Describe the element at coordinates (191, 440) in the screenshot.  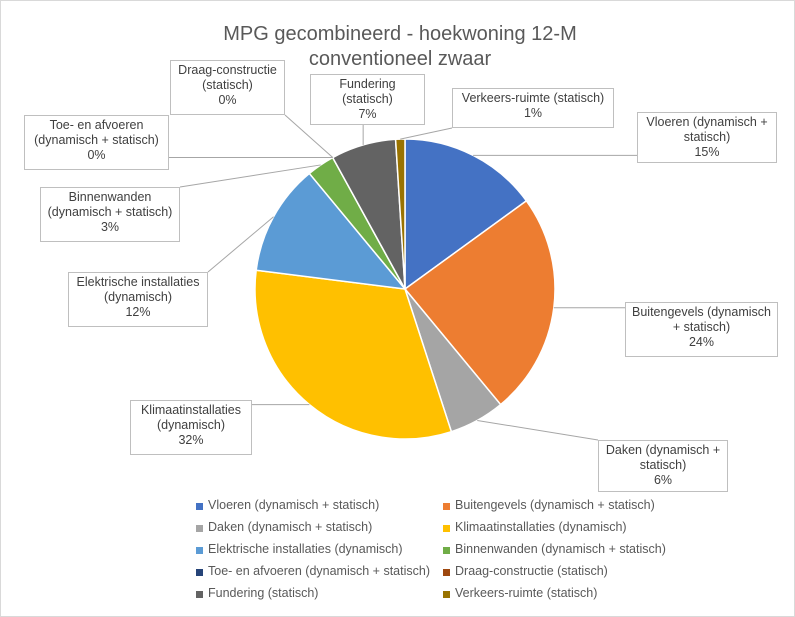
I see `data-label-value: 32%` at that location.